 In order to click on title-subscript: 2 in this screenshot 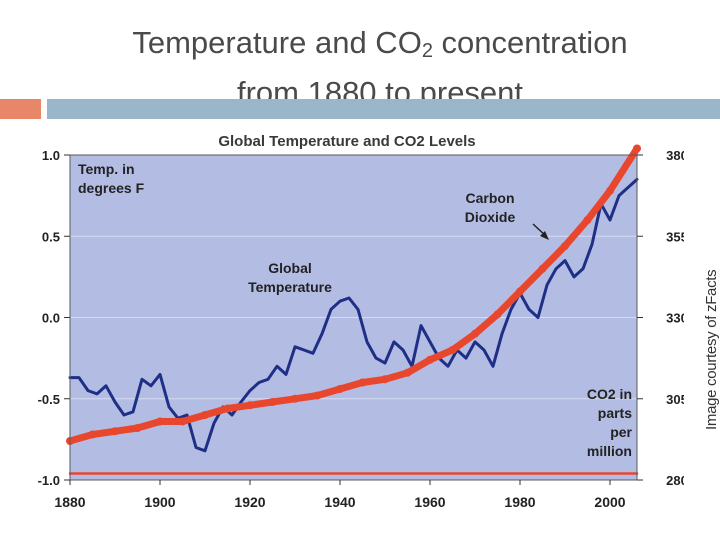, I will do `click(427, 51)`.